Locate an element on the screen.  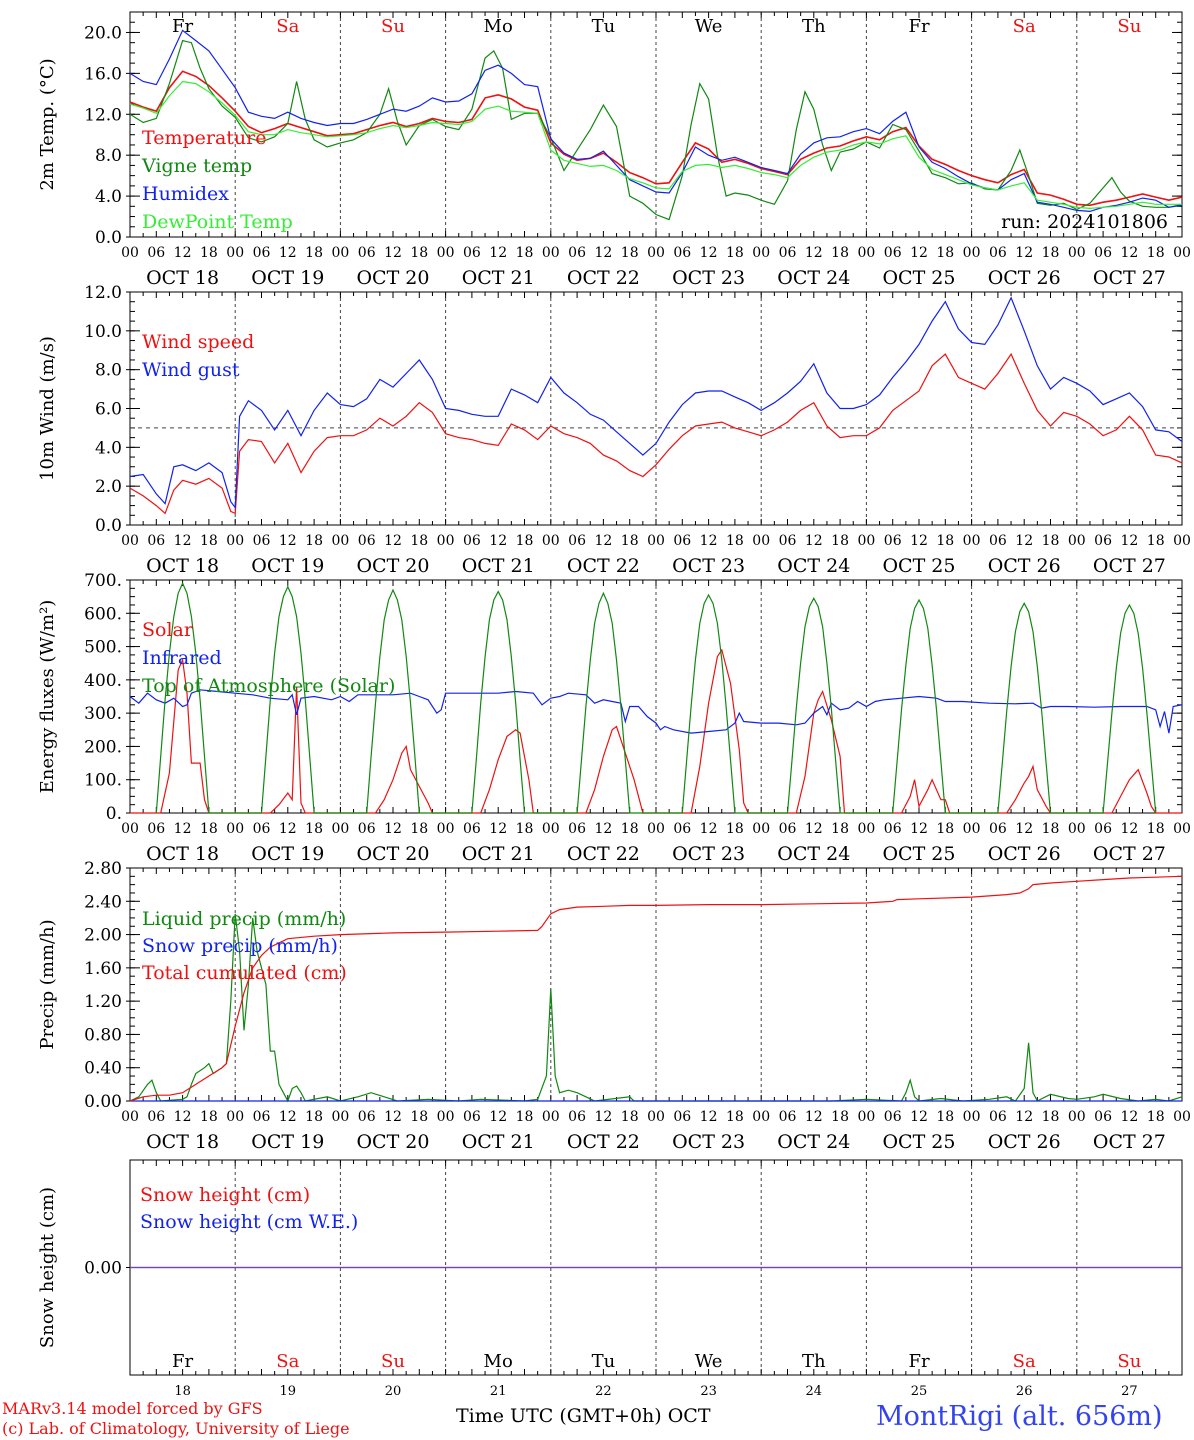
day-number-label: 25 is located at coordinates (919, 1391).